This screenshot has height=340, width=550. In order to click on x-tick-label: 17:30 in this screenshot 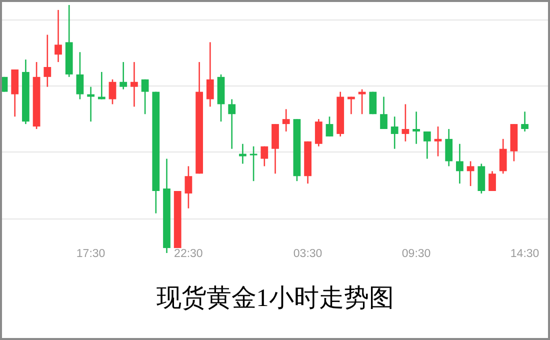, I will do `click(91, 254)`.